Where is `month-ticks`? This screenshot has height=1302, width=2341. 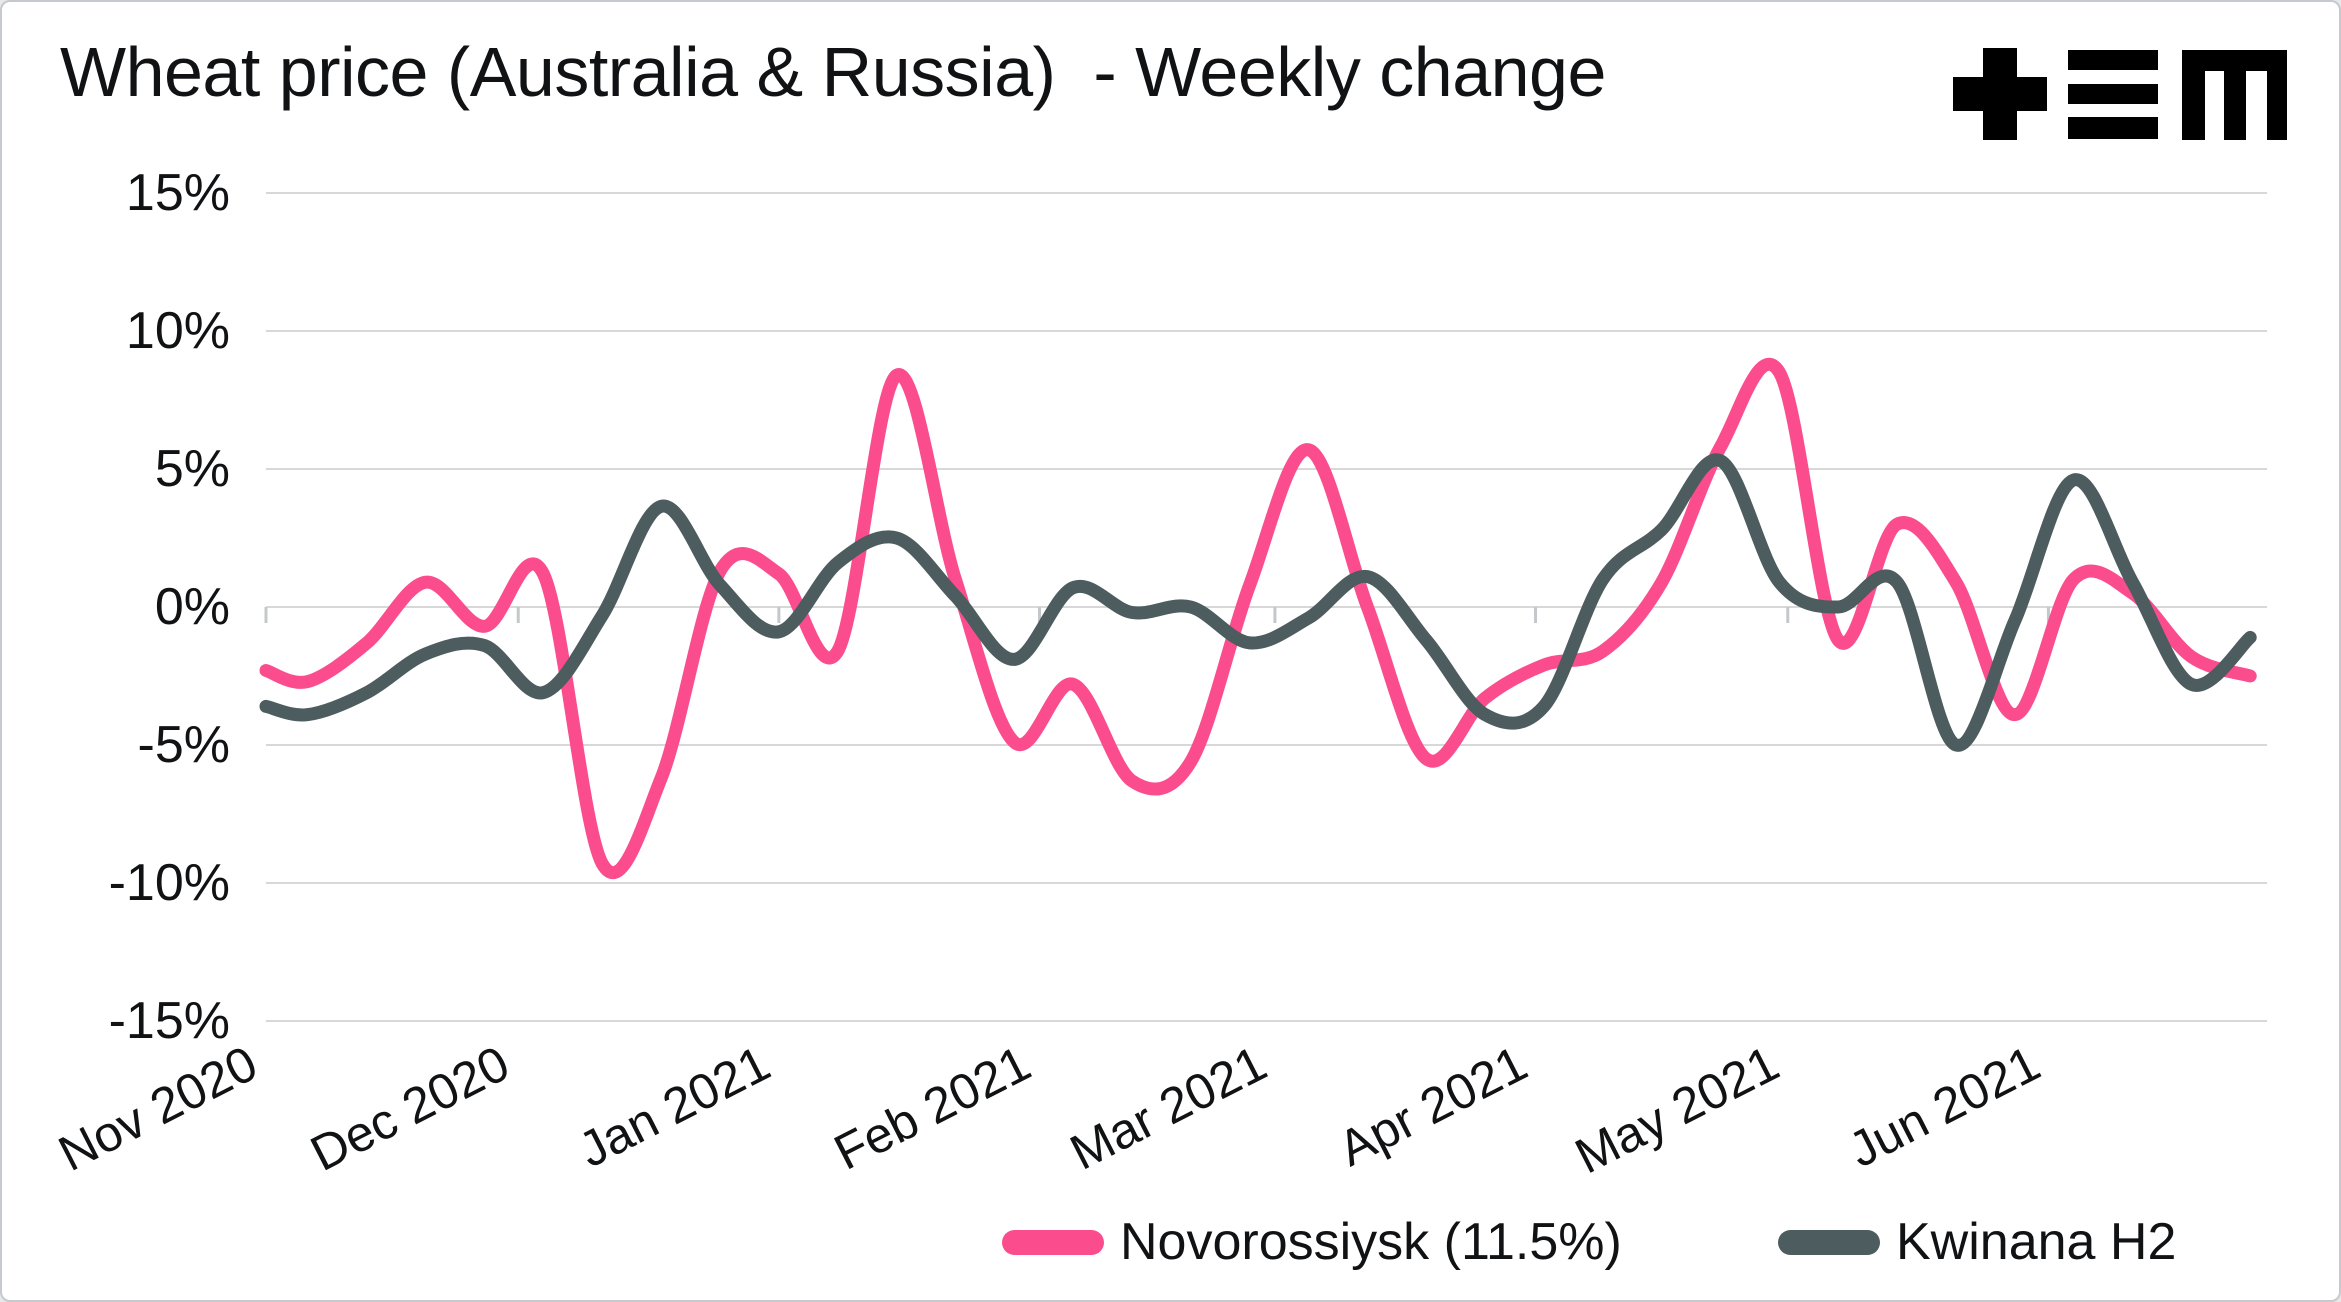 month-ticks is located at coordinates (1157, 615).